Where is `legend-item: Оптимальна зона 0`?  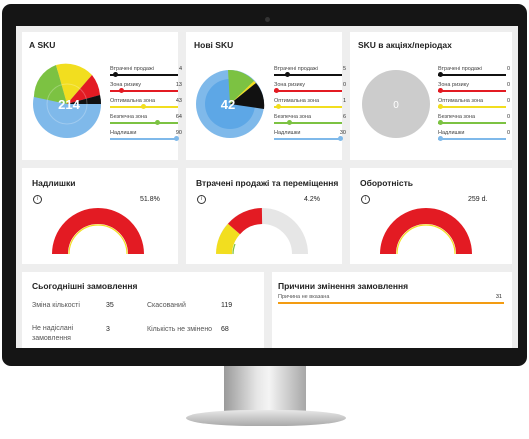 legend-item: Оптимальна зона 0 is located at coordinates (474, 106).